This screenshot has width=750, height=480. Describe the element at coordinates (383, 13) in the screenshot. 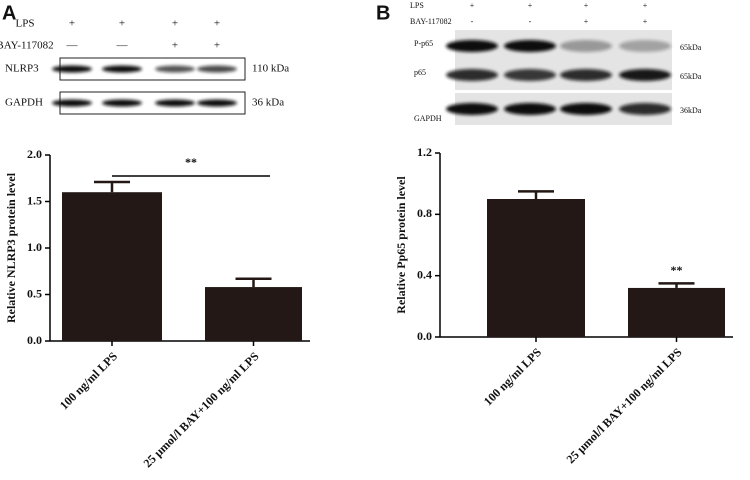

I see `panel-label: B` at that location.